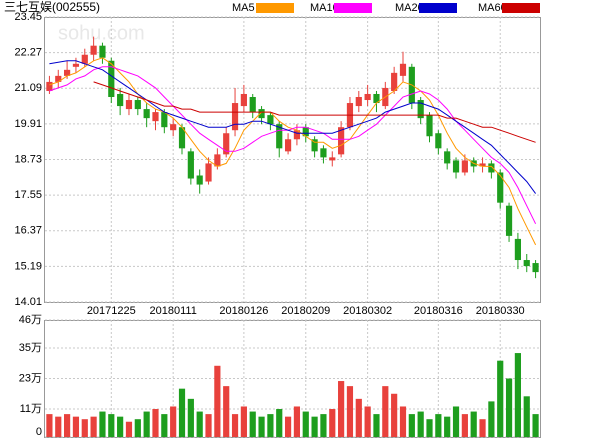  Describe the element at coordinates (28, 88) in the screenshot. I see `y-tick-label: 21.09` at that location.